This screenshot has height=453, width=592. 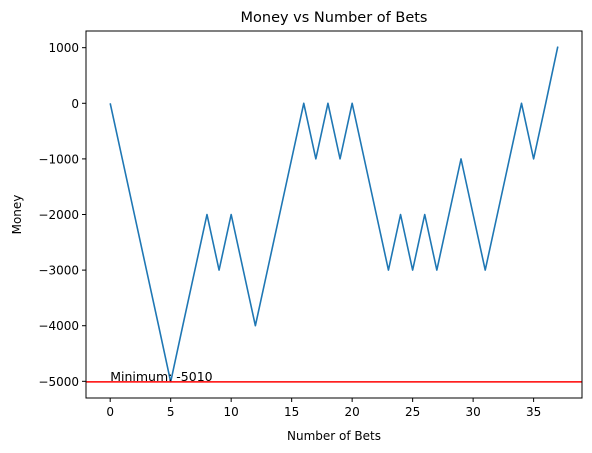 I want to click on x-tick-label: 15, so click(x=291, y=412).